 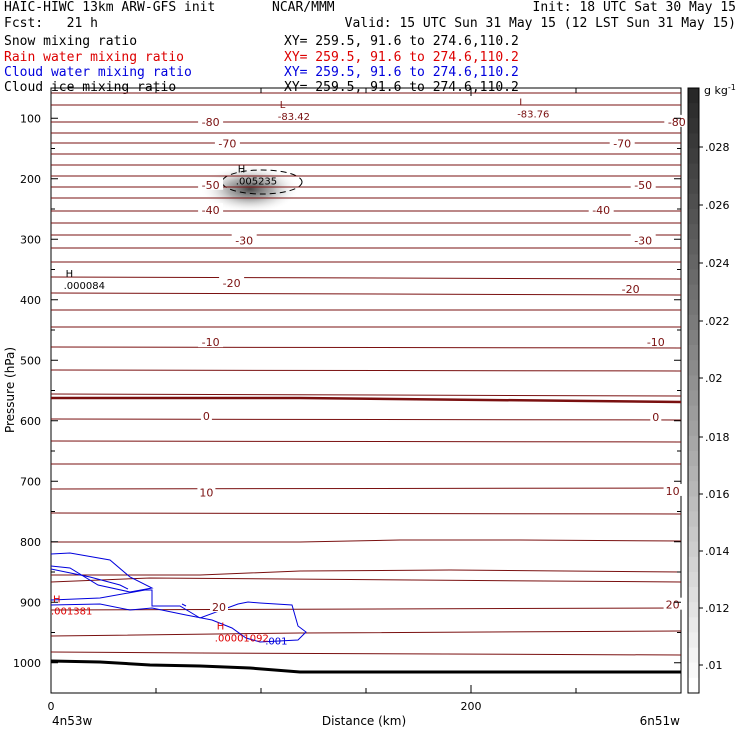 What do you see at coordinates (30, 239) in the screenshot?
I see `y-tick-label: 300` at bounding box center [30, 239].